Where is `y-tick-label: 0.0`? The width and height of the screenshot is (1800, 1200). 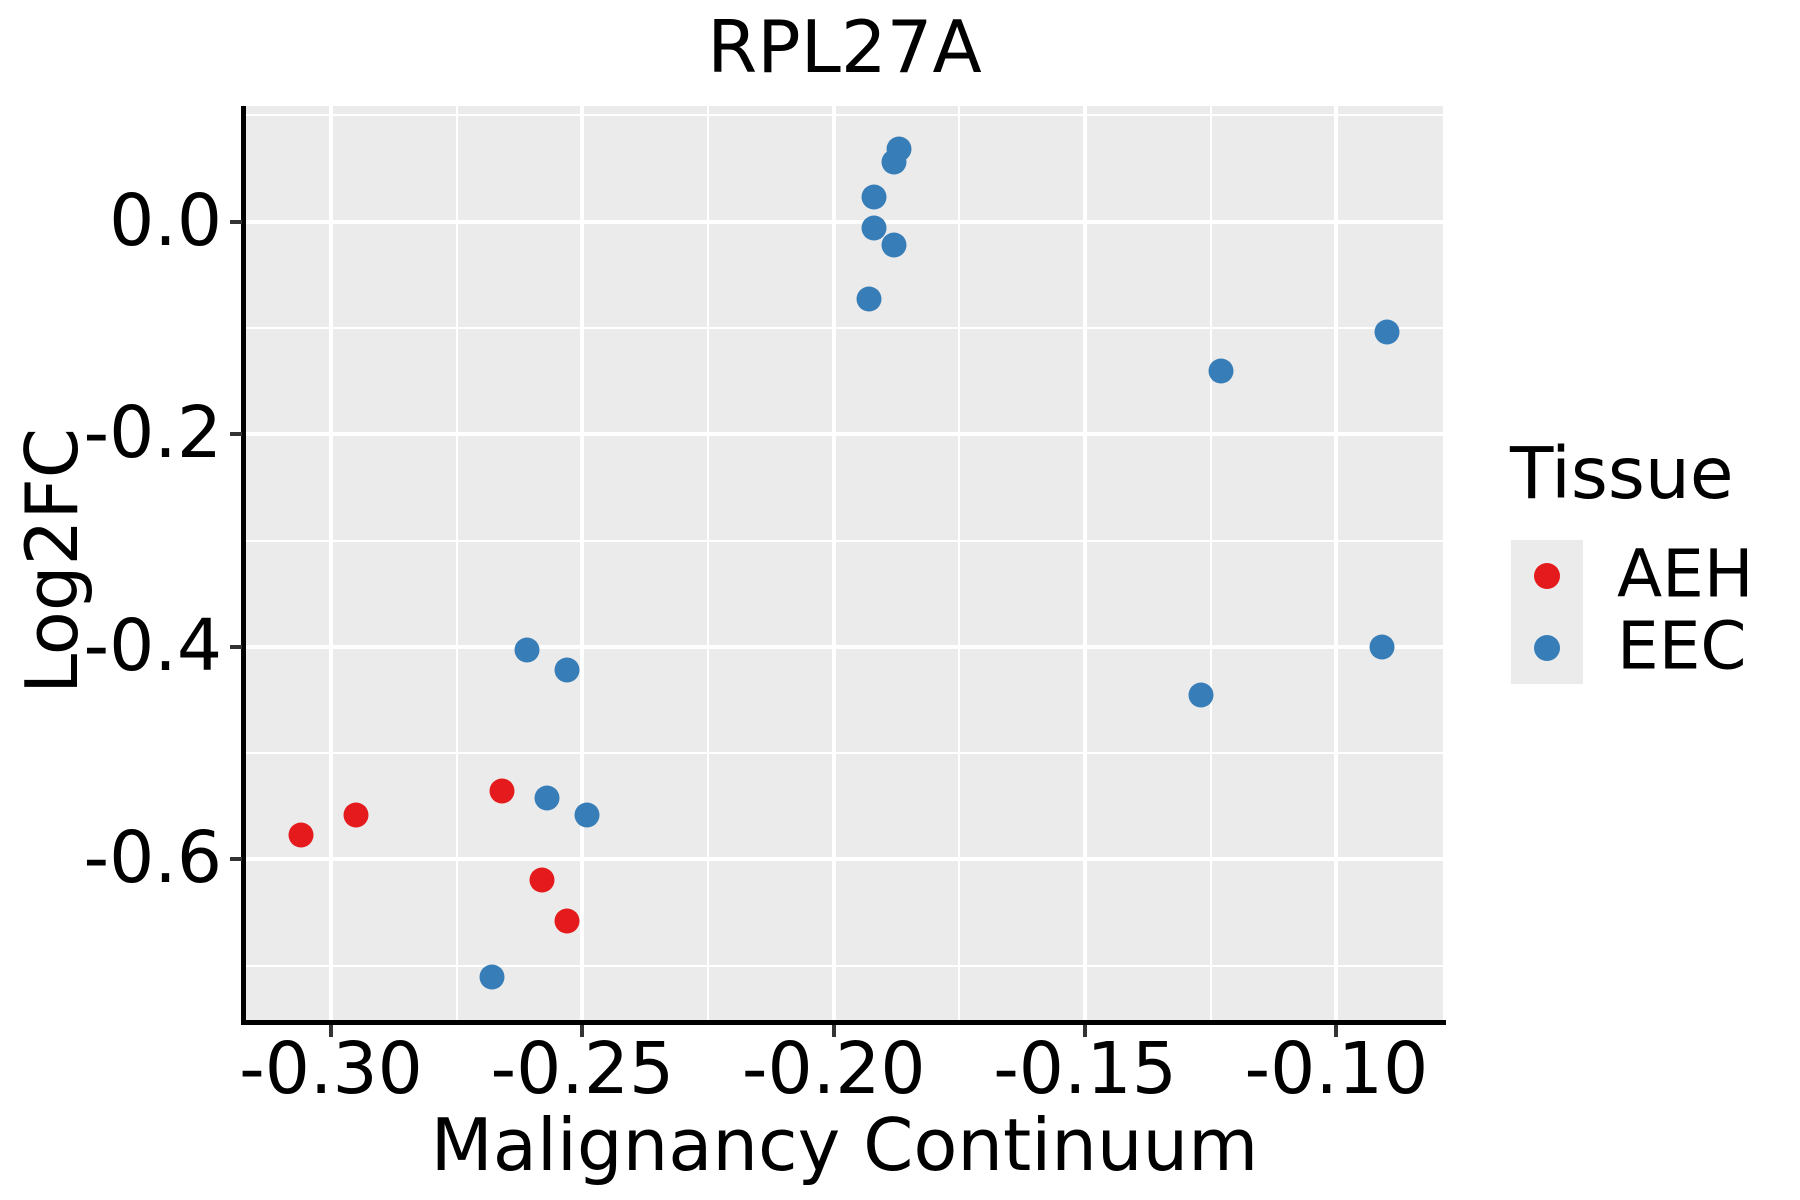
y-tick-label: 0.0 is located at coordinates (165, 220).